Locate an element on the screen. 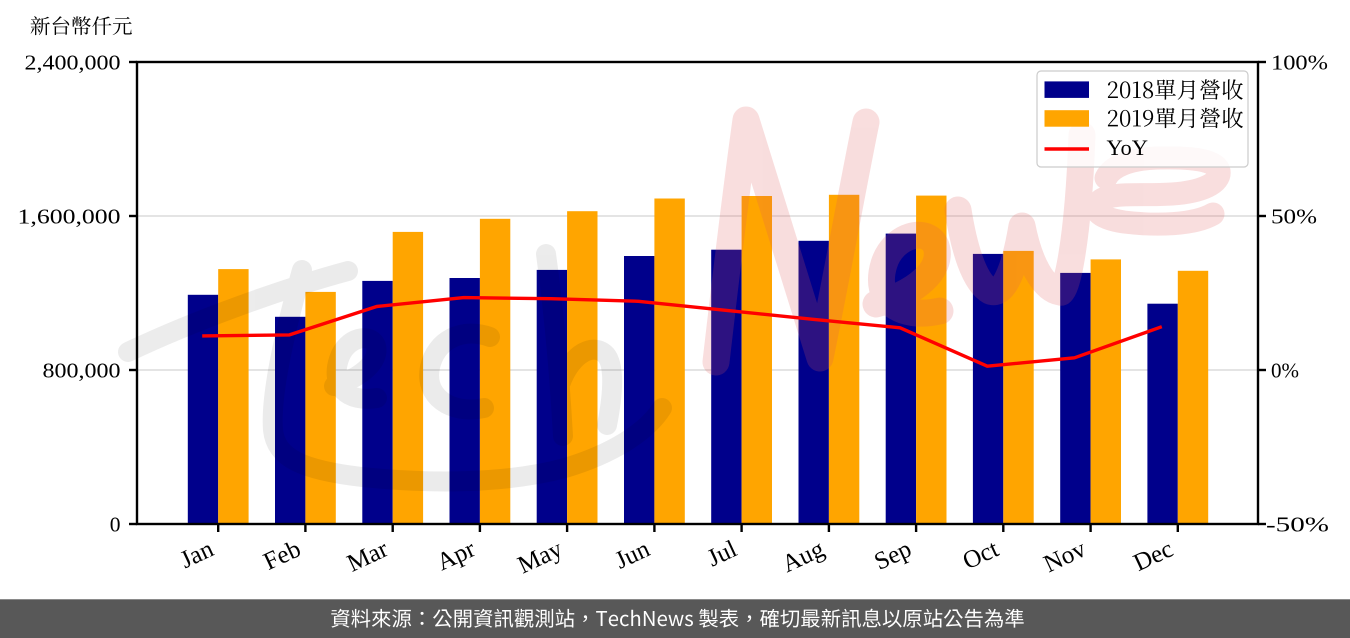 The width and height of the screenshot is (1350, 638). svg-text: 0 is located at coordinates (115, 525).